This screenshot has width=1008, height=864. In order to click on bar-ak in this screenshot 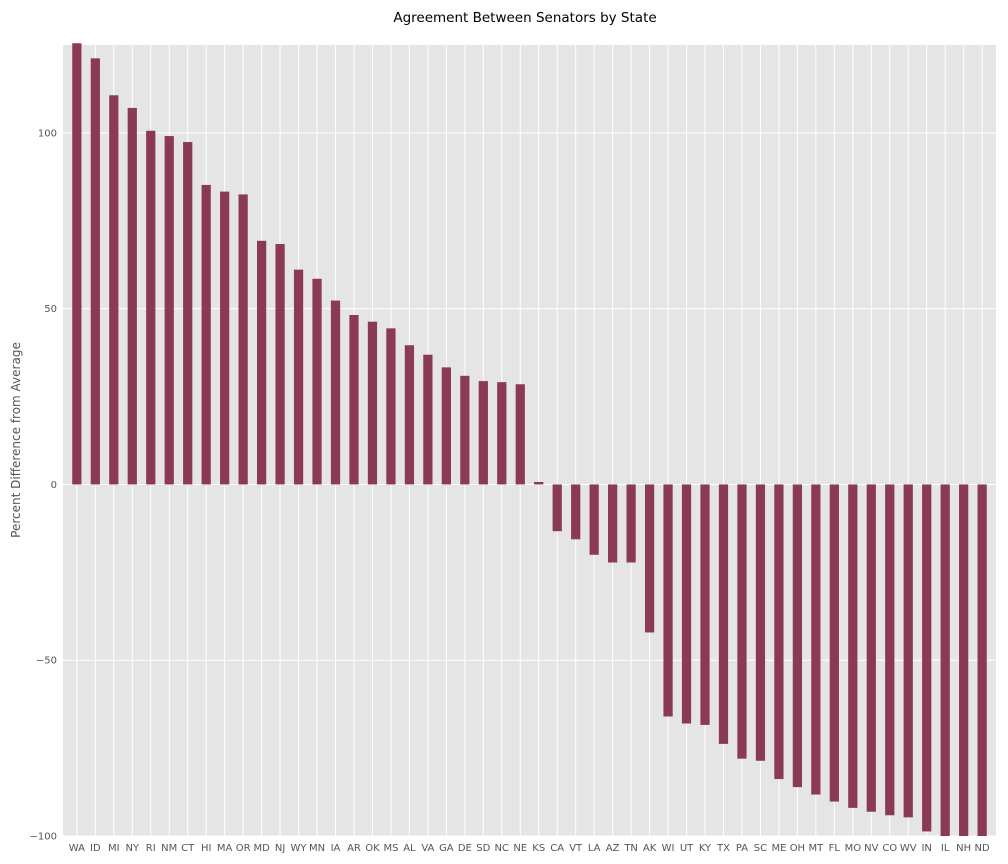, I will do `click(649, 558)`.